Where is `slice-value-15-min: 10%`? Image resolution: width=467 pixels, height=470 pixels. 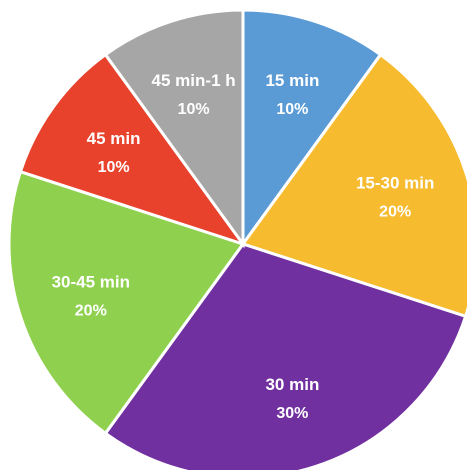
slice-value-15-min: 10% is located at coordinates (292, 109).